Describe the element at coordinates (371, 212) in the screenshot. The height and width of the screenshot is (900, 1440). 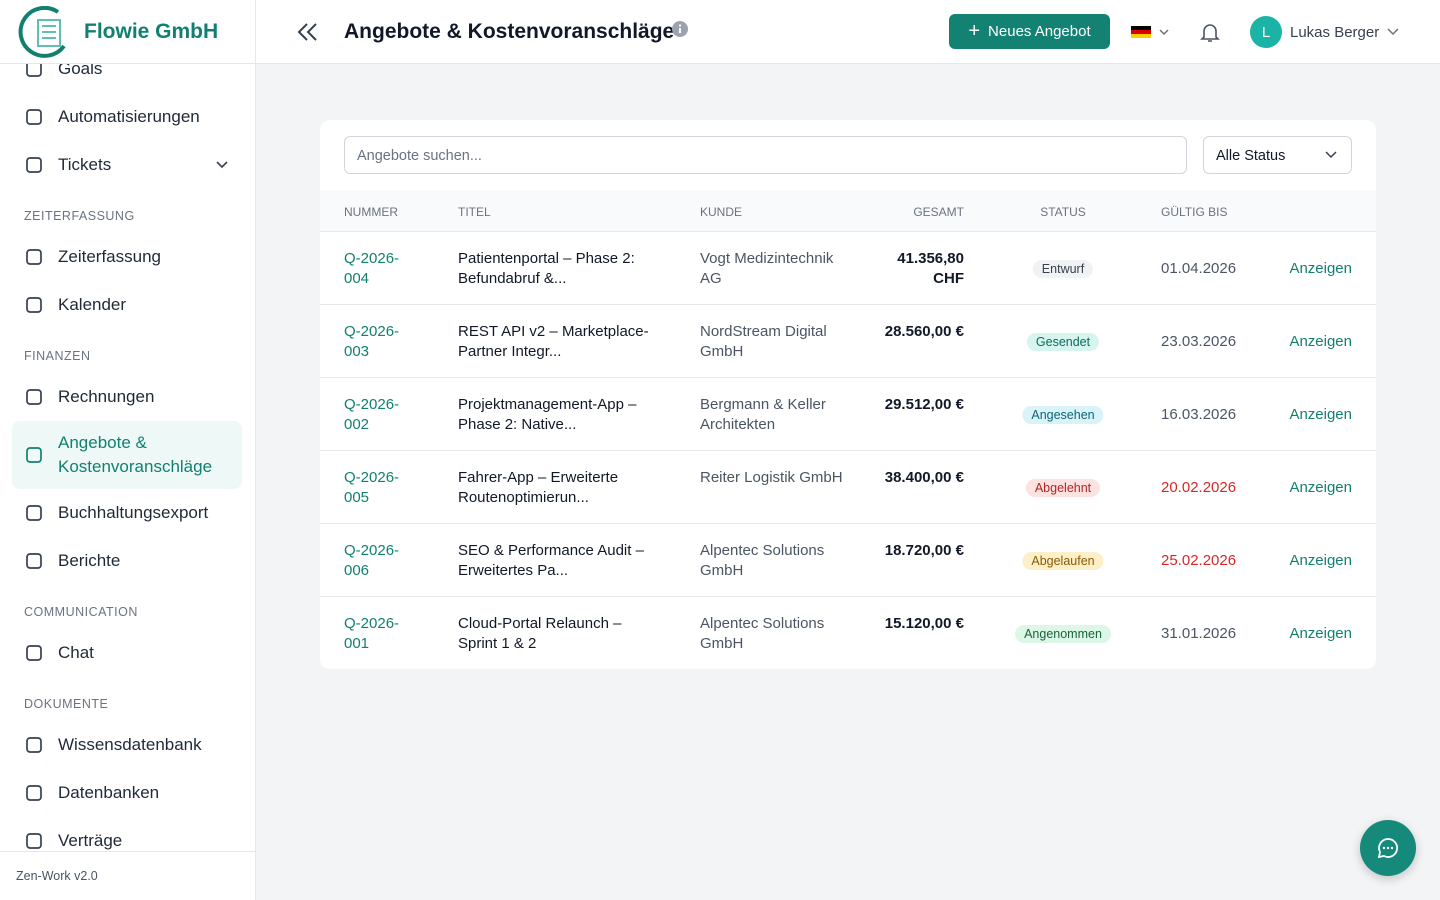
I see `column-header: NUMMER` at that location.